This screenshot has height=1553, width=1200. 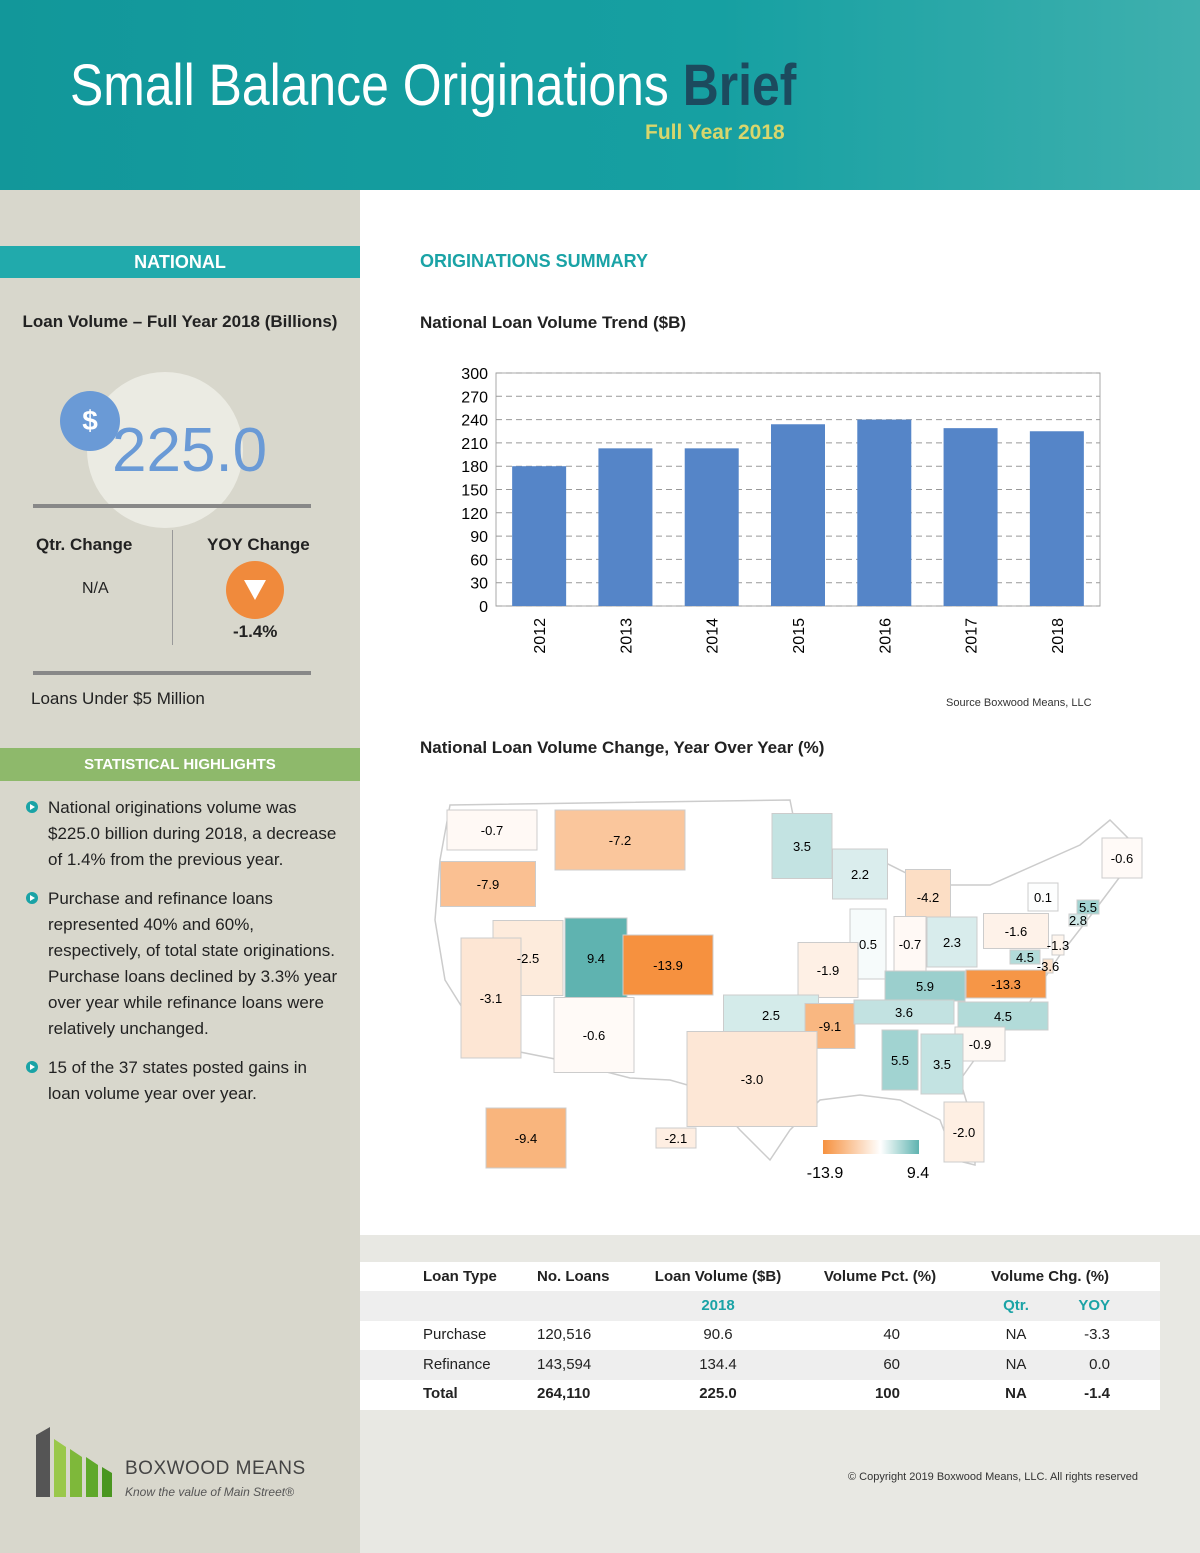 I want to click on state-label: 5.9, so click(x=925, y=986).